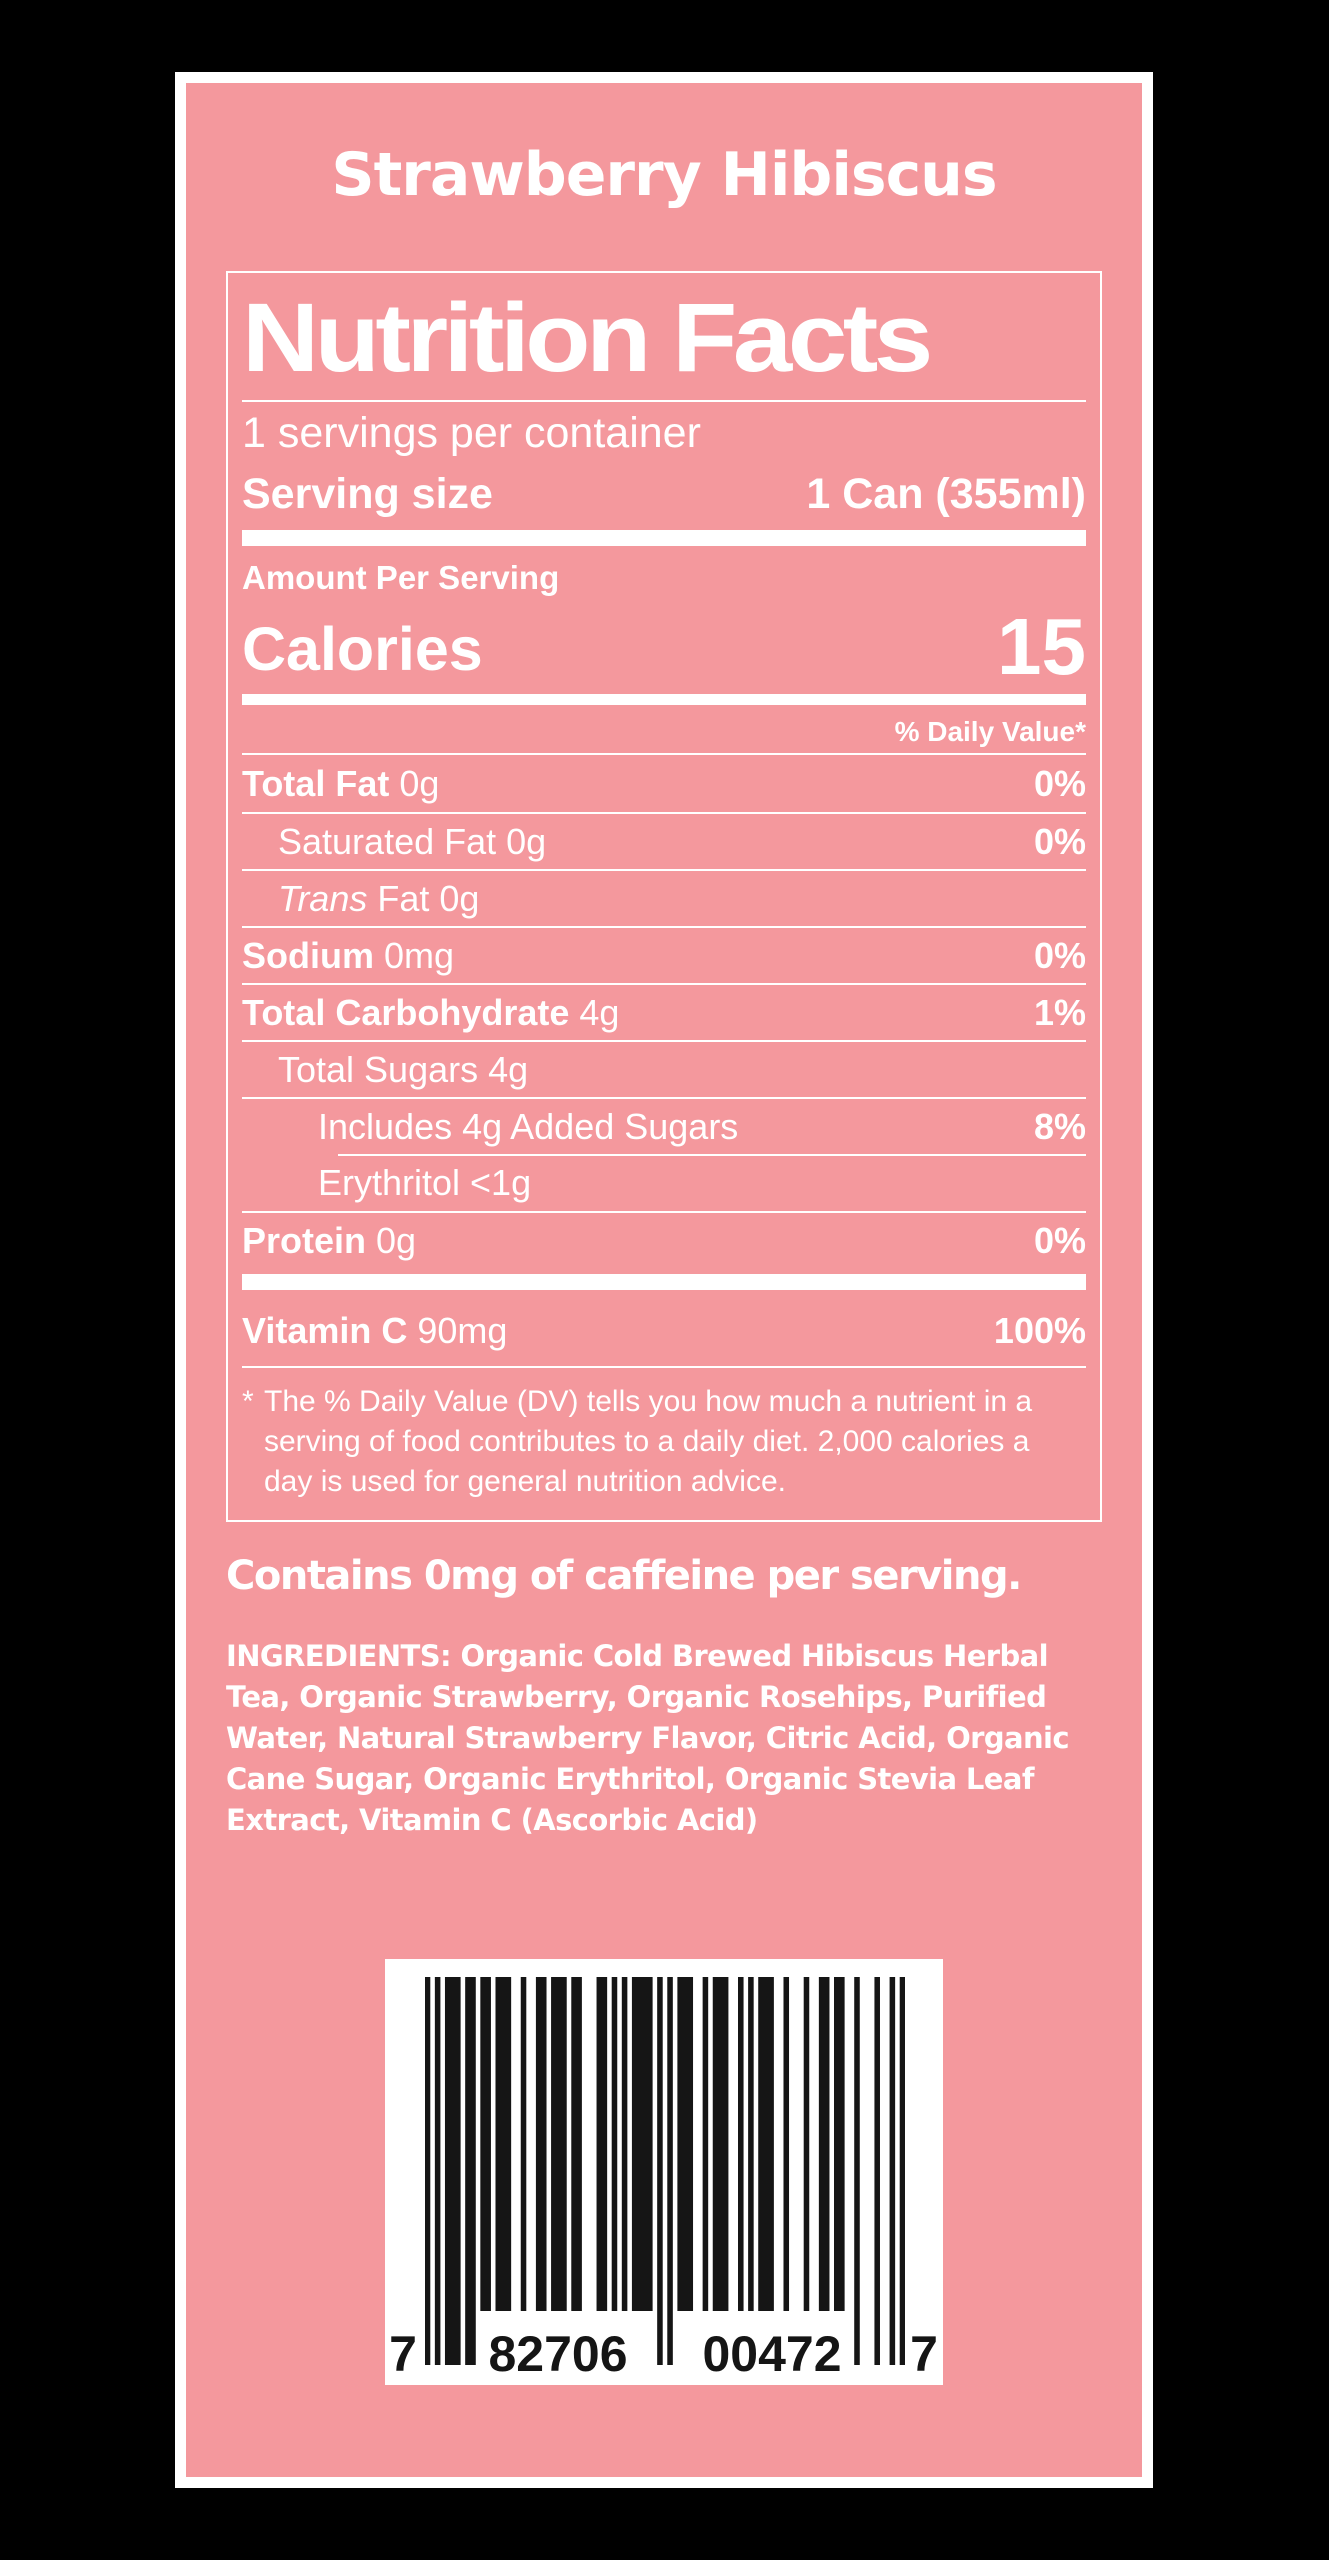 This screenshot has width=1329, height=2560. What do you see at coordinates (664, 783) in the screenshot?
I see `nutrient-row-total-fat: Total Fat 0g 0%` at bounding box center [664, 783].